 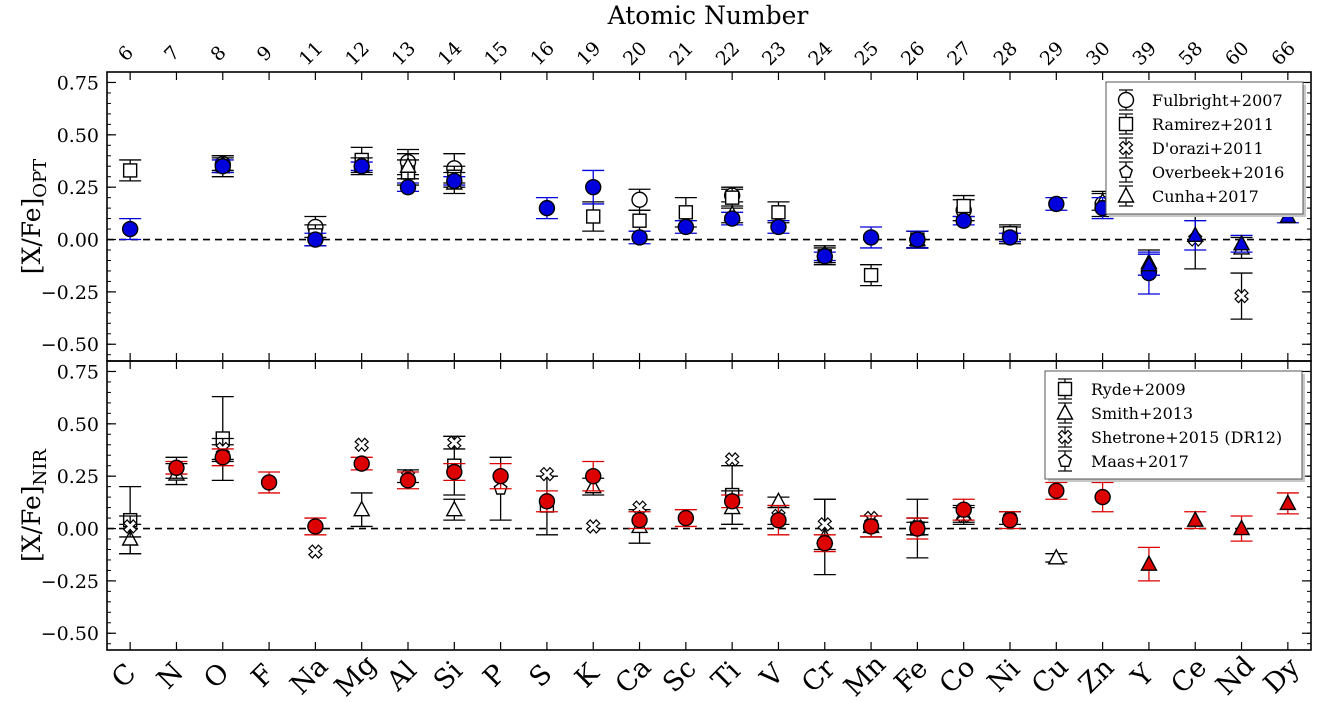 I want to click on legend-entry-text: Overbeek+2016, so click(x=1218, y=172).